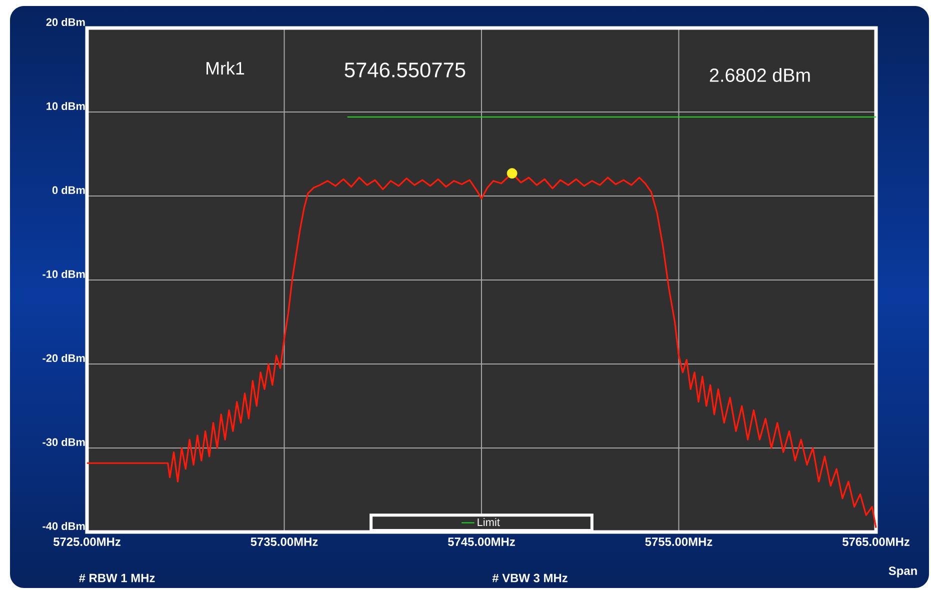  Describe the element at coordinates (481, 542) in the screenshot. I see `x-tick-label: 5745.00MHz` at that location.